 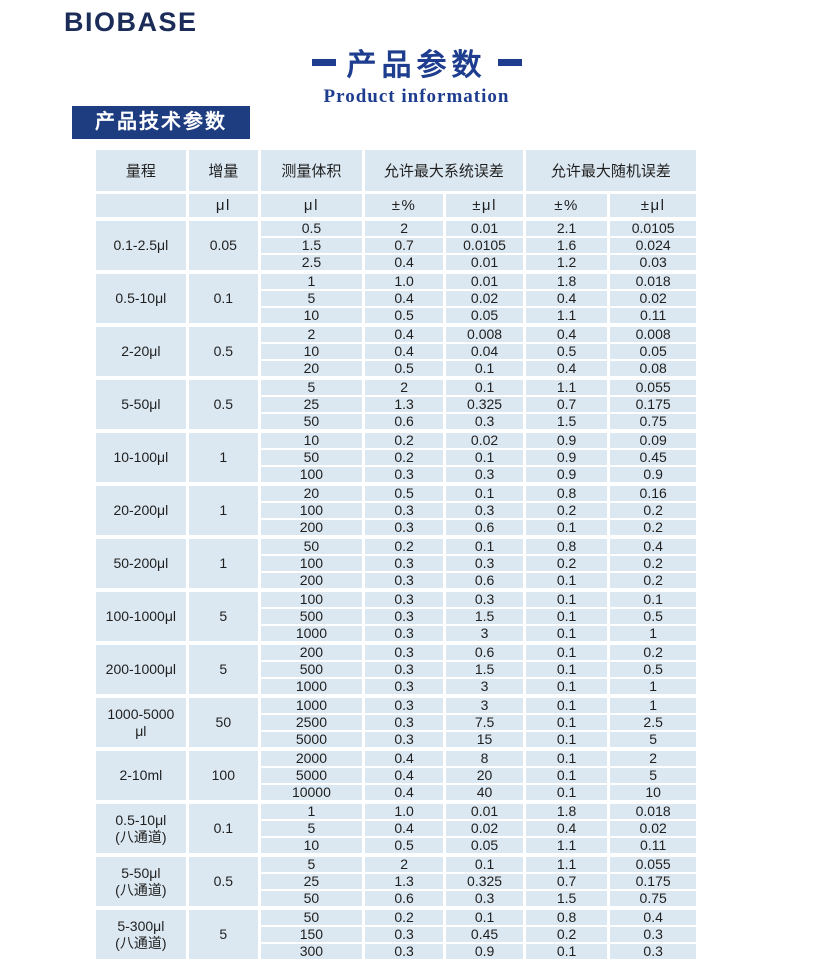 What do you see at coordinates (653, 457) in the screenshot?
I see `rand-error-ul-cell: 0.45` at bounding box center [653, 457].